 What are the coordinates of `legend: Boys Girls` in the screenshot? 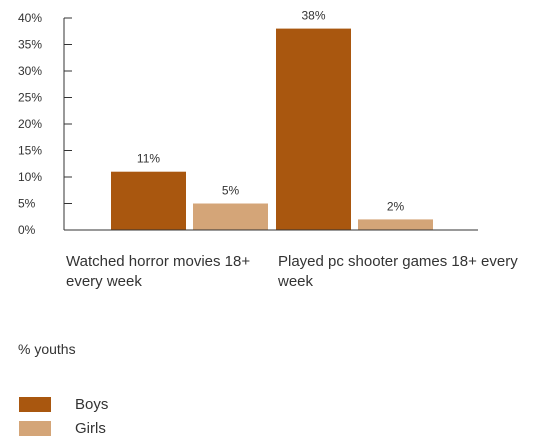 It's located at (63, 416).